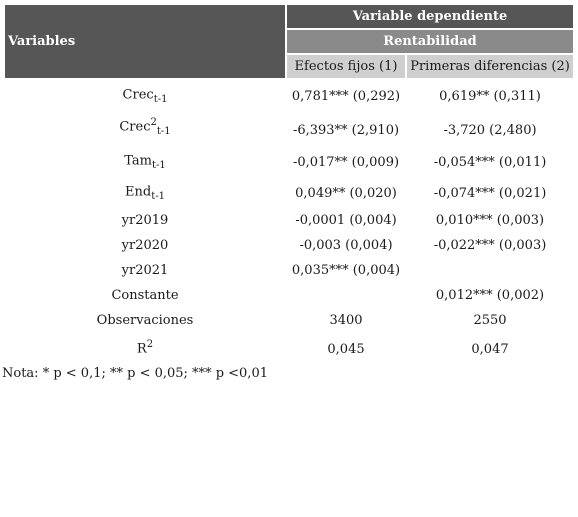 This screenshot has width=578, height=517. Describe the element at coordinates (490, 295) in the screenshot. I see `cell-col2: 0,012*** (0,002)` at that location.